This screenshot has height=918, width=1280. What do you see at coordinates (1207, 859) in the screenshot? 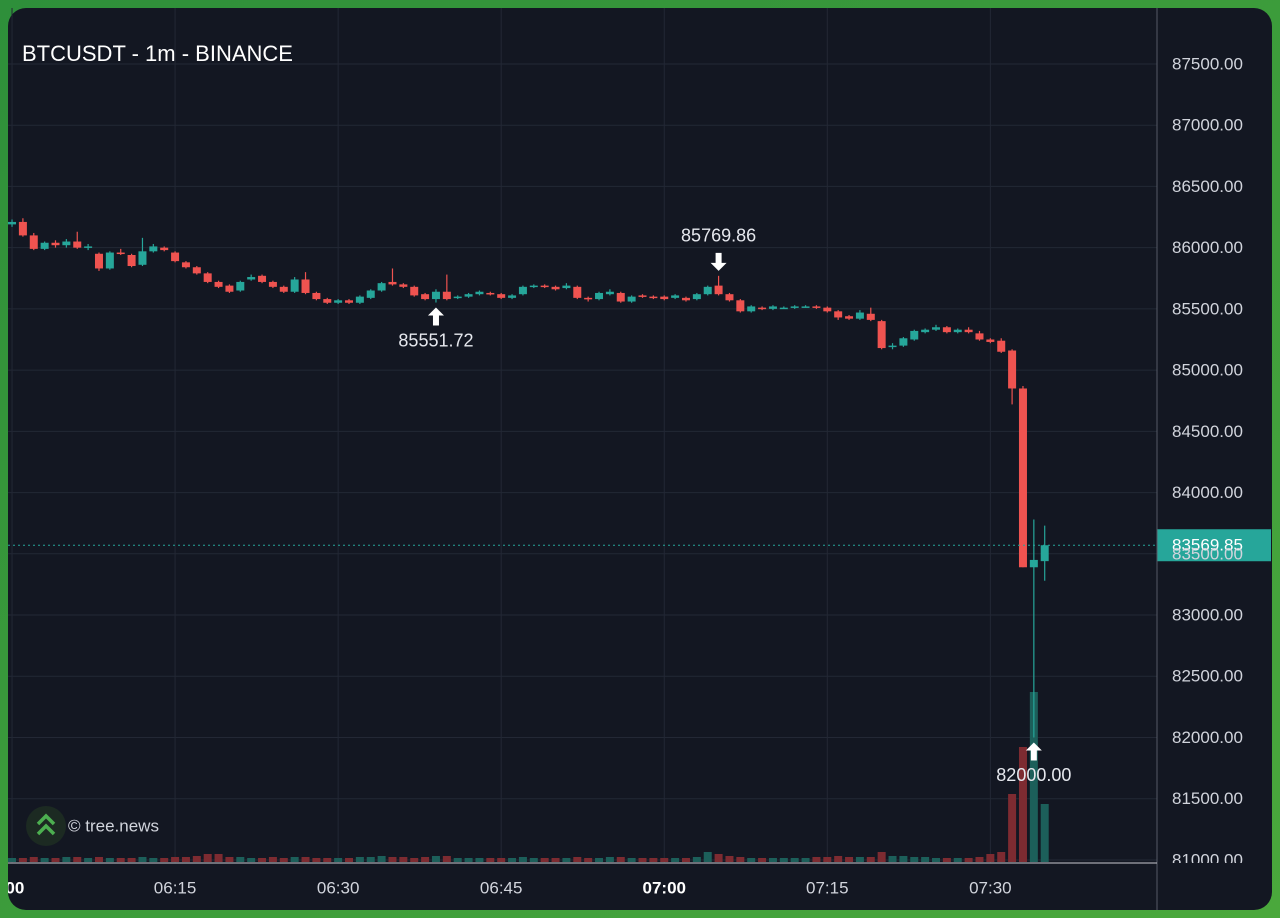
I see `y-tick-label: 81000.00` at bounding box center [1207, 859].